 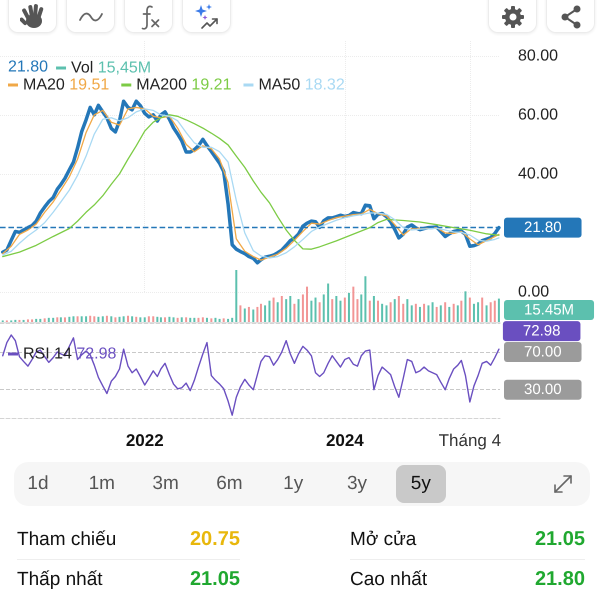 I want to click on category-label: 1m, so click(x=102, y=484).